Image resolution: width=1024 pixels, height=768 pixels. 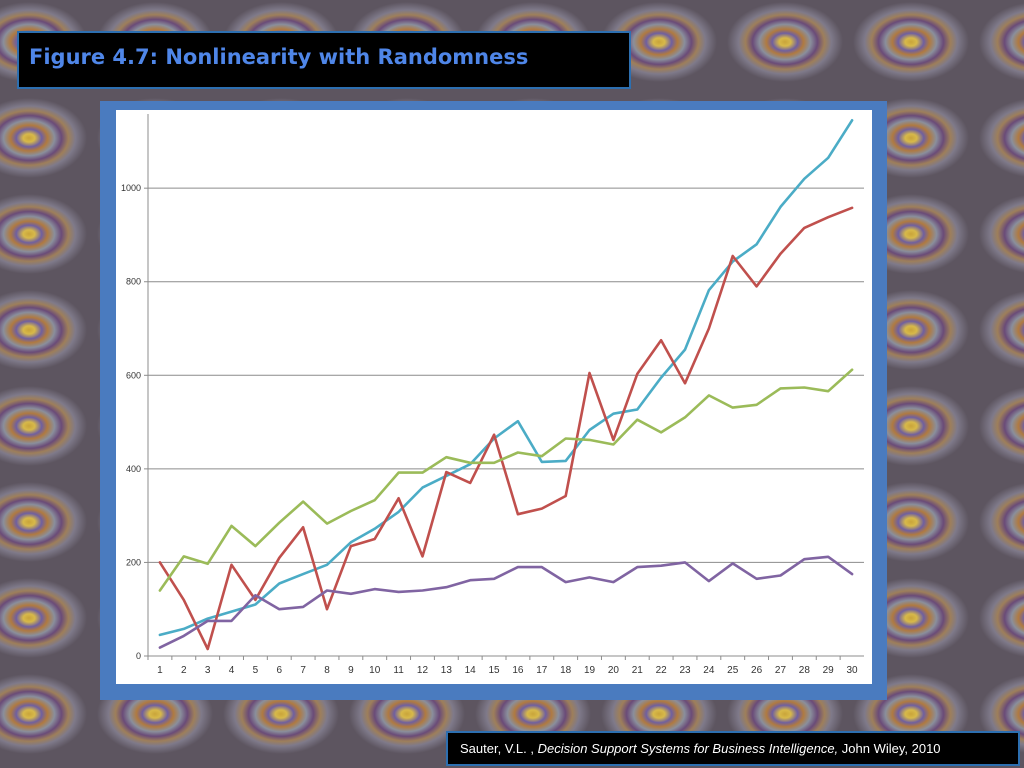 I want to click on x-tick-label: 6, so click(x=279, y=670).